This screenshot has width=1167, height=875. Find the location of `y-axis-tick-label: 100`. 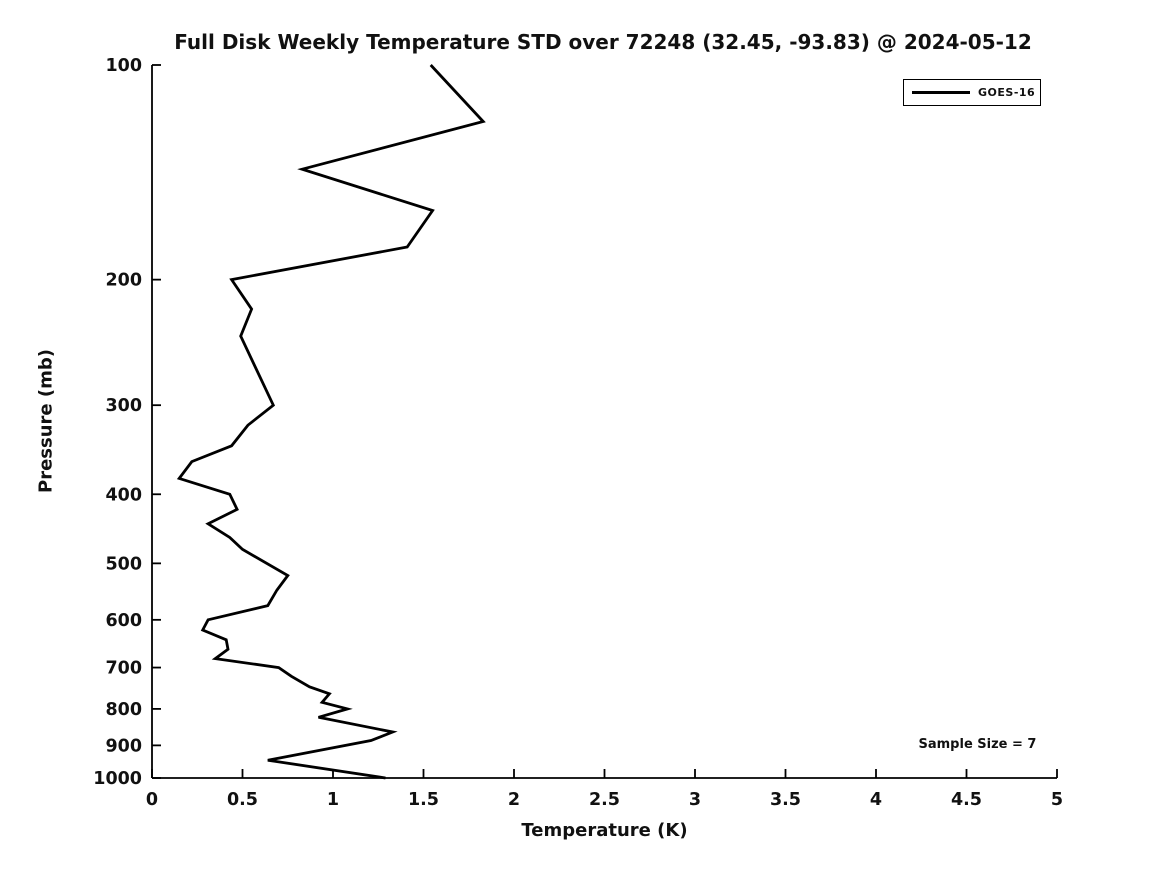

y-axis-tick-label: 100 is located at coordinates (123, 66).